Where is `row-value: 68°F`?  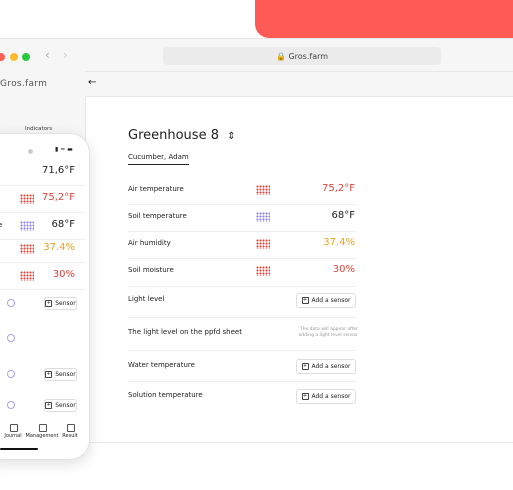 row-value: 68°F is located at coordinates (343, 215).